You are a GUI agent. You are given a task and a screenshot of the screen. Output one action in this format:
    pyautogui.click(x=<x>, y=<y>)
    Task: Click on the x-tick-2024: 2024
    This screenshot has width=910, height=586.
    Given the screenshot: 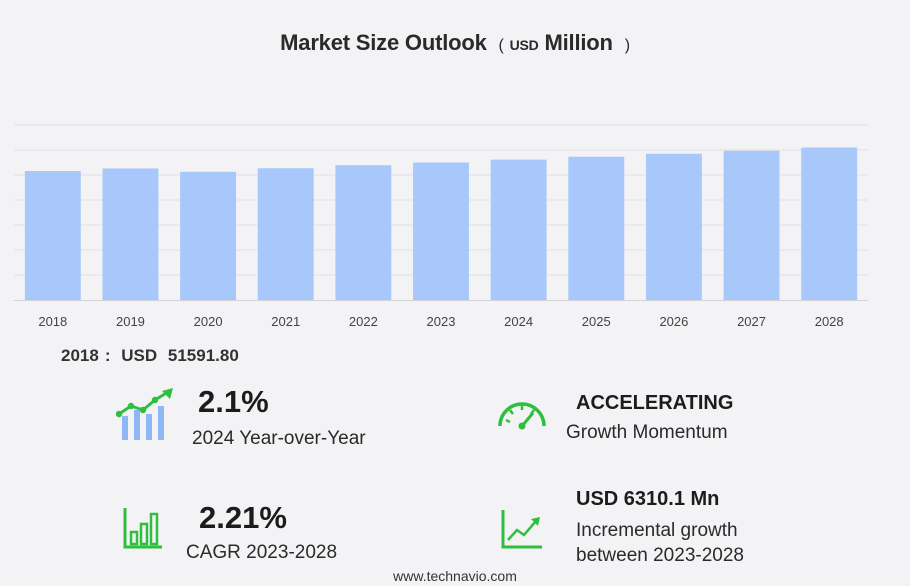 What is the action you would take?
    pyautogui.click(x=518, y=321)
    